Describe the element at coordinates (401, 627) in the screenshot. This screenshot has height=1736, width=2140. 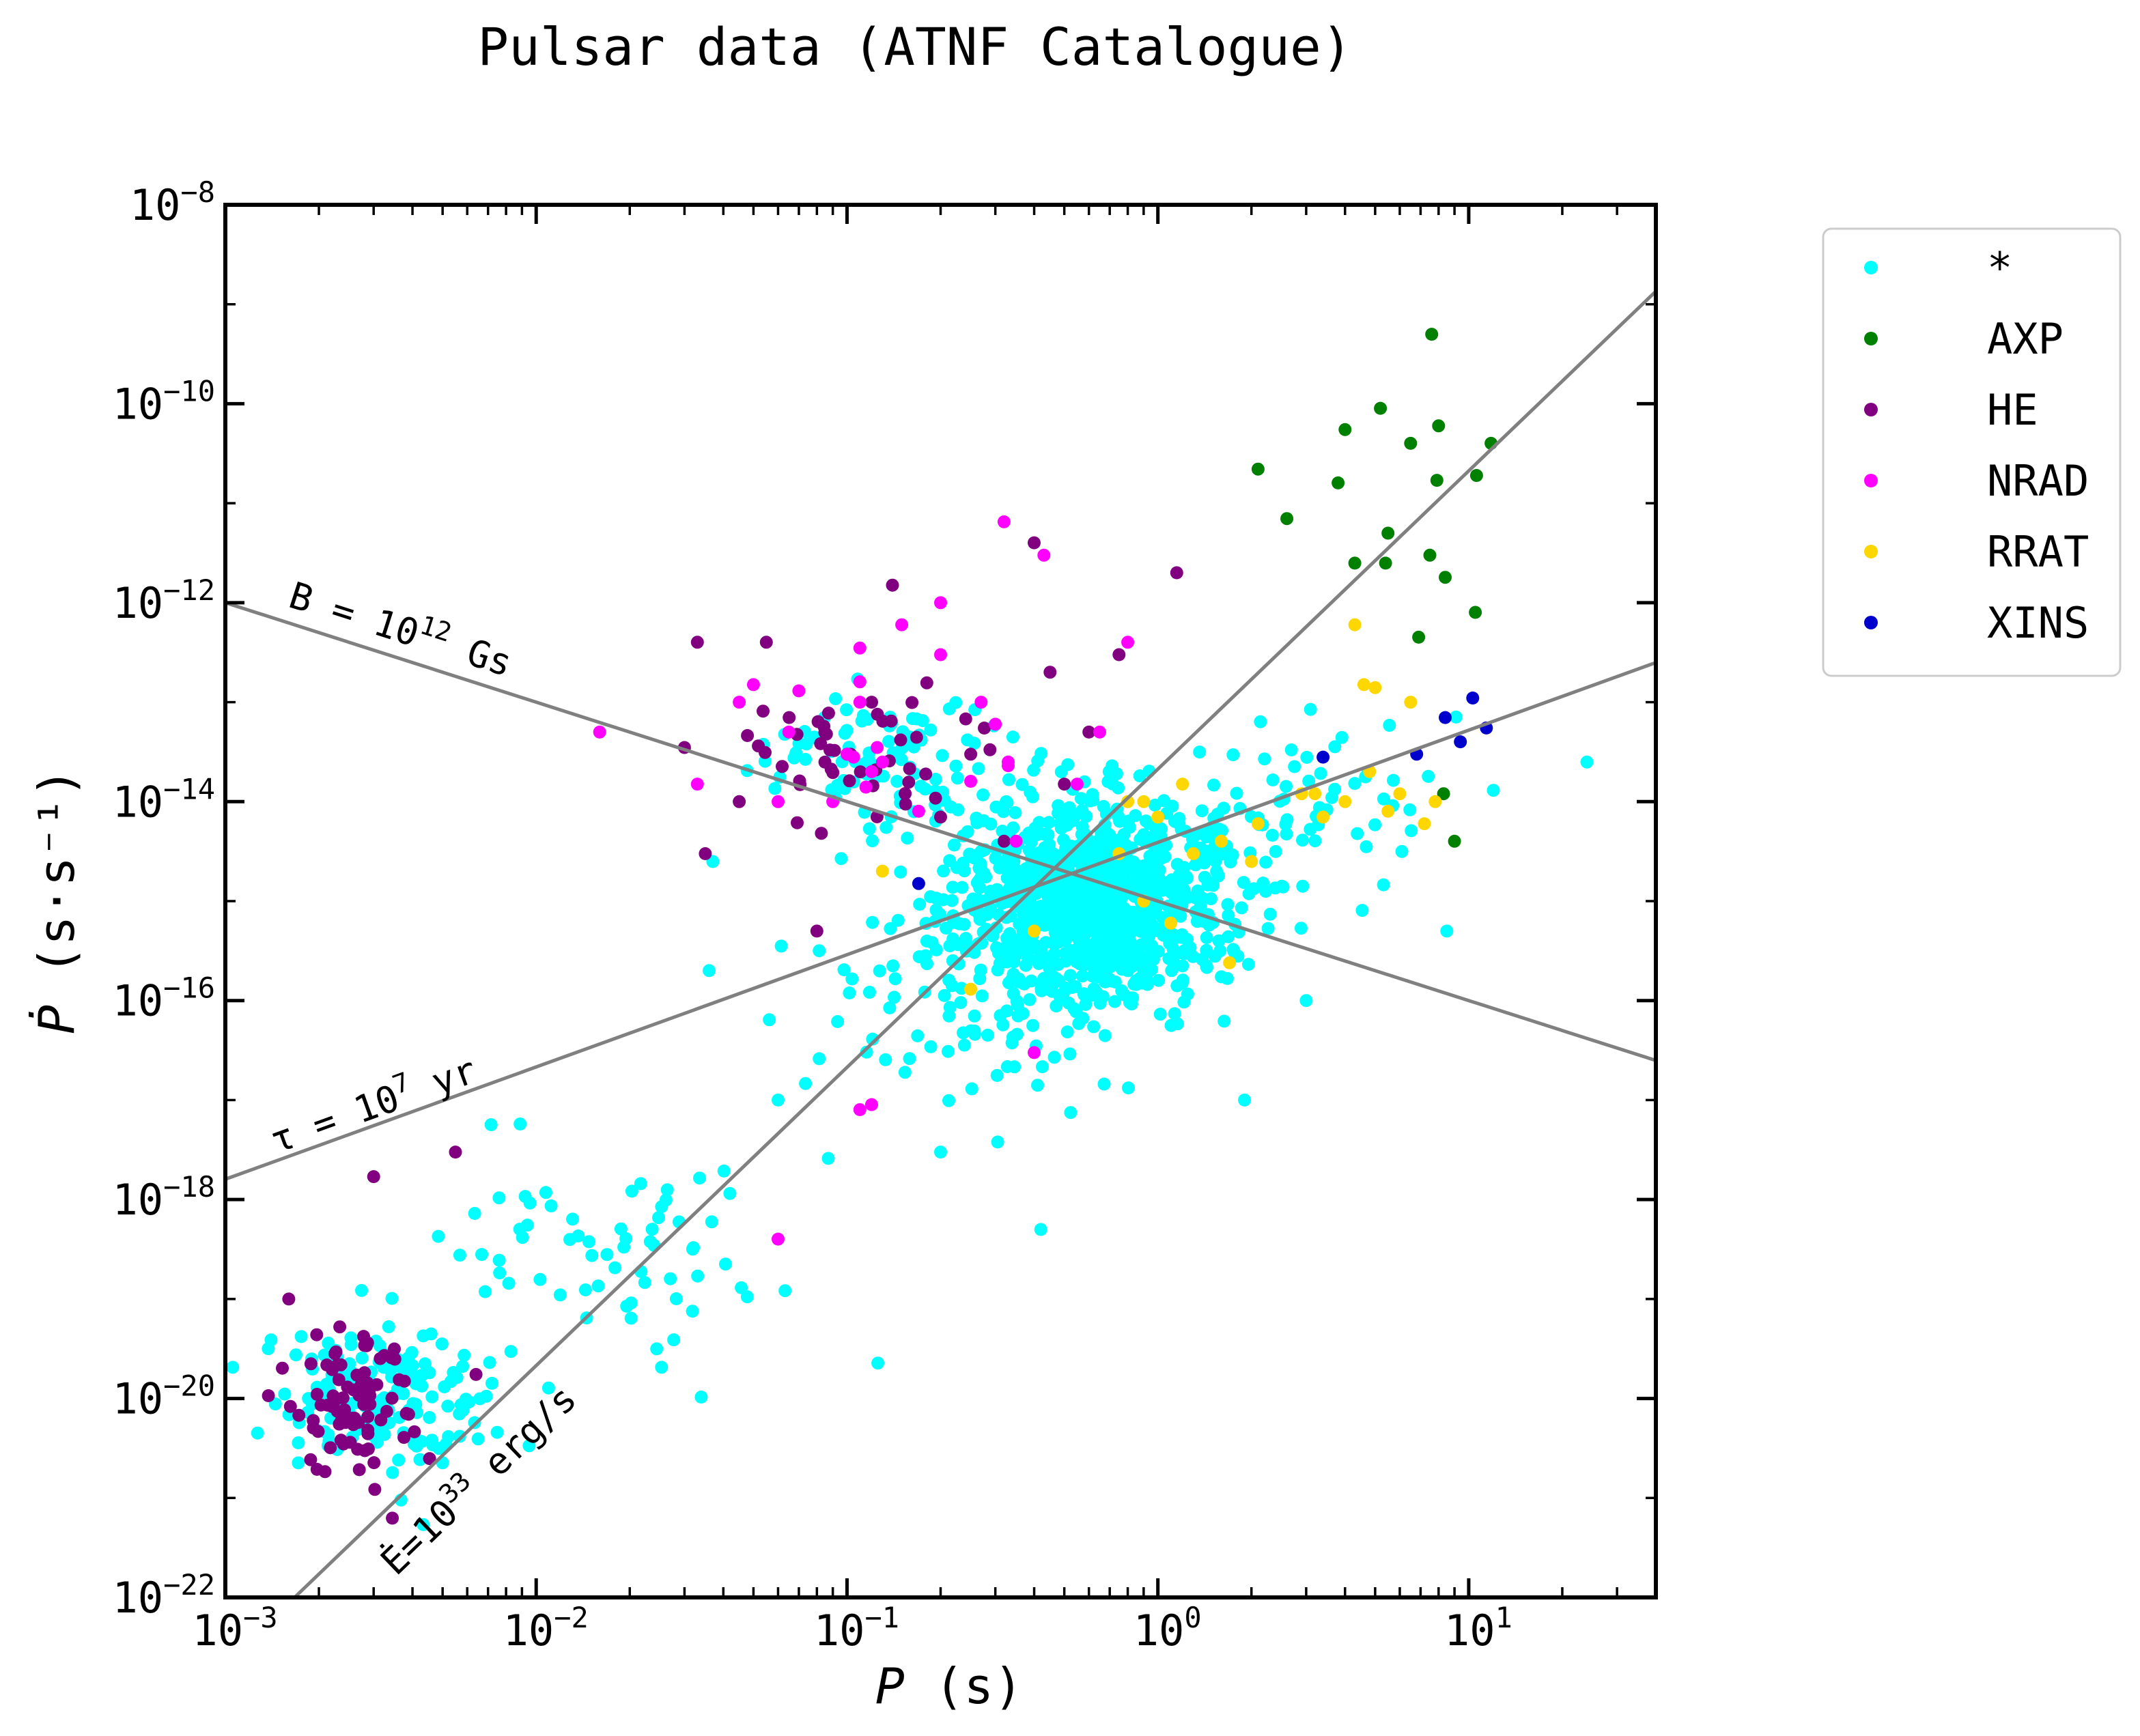
I see `reference-line-label: B = 1012 Gs` at that location.